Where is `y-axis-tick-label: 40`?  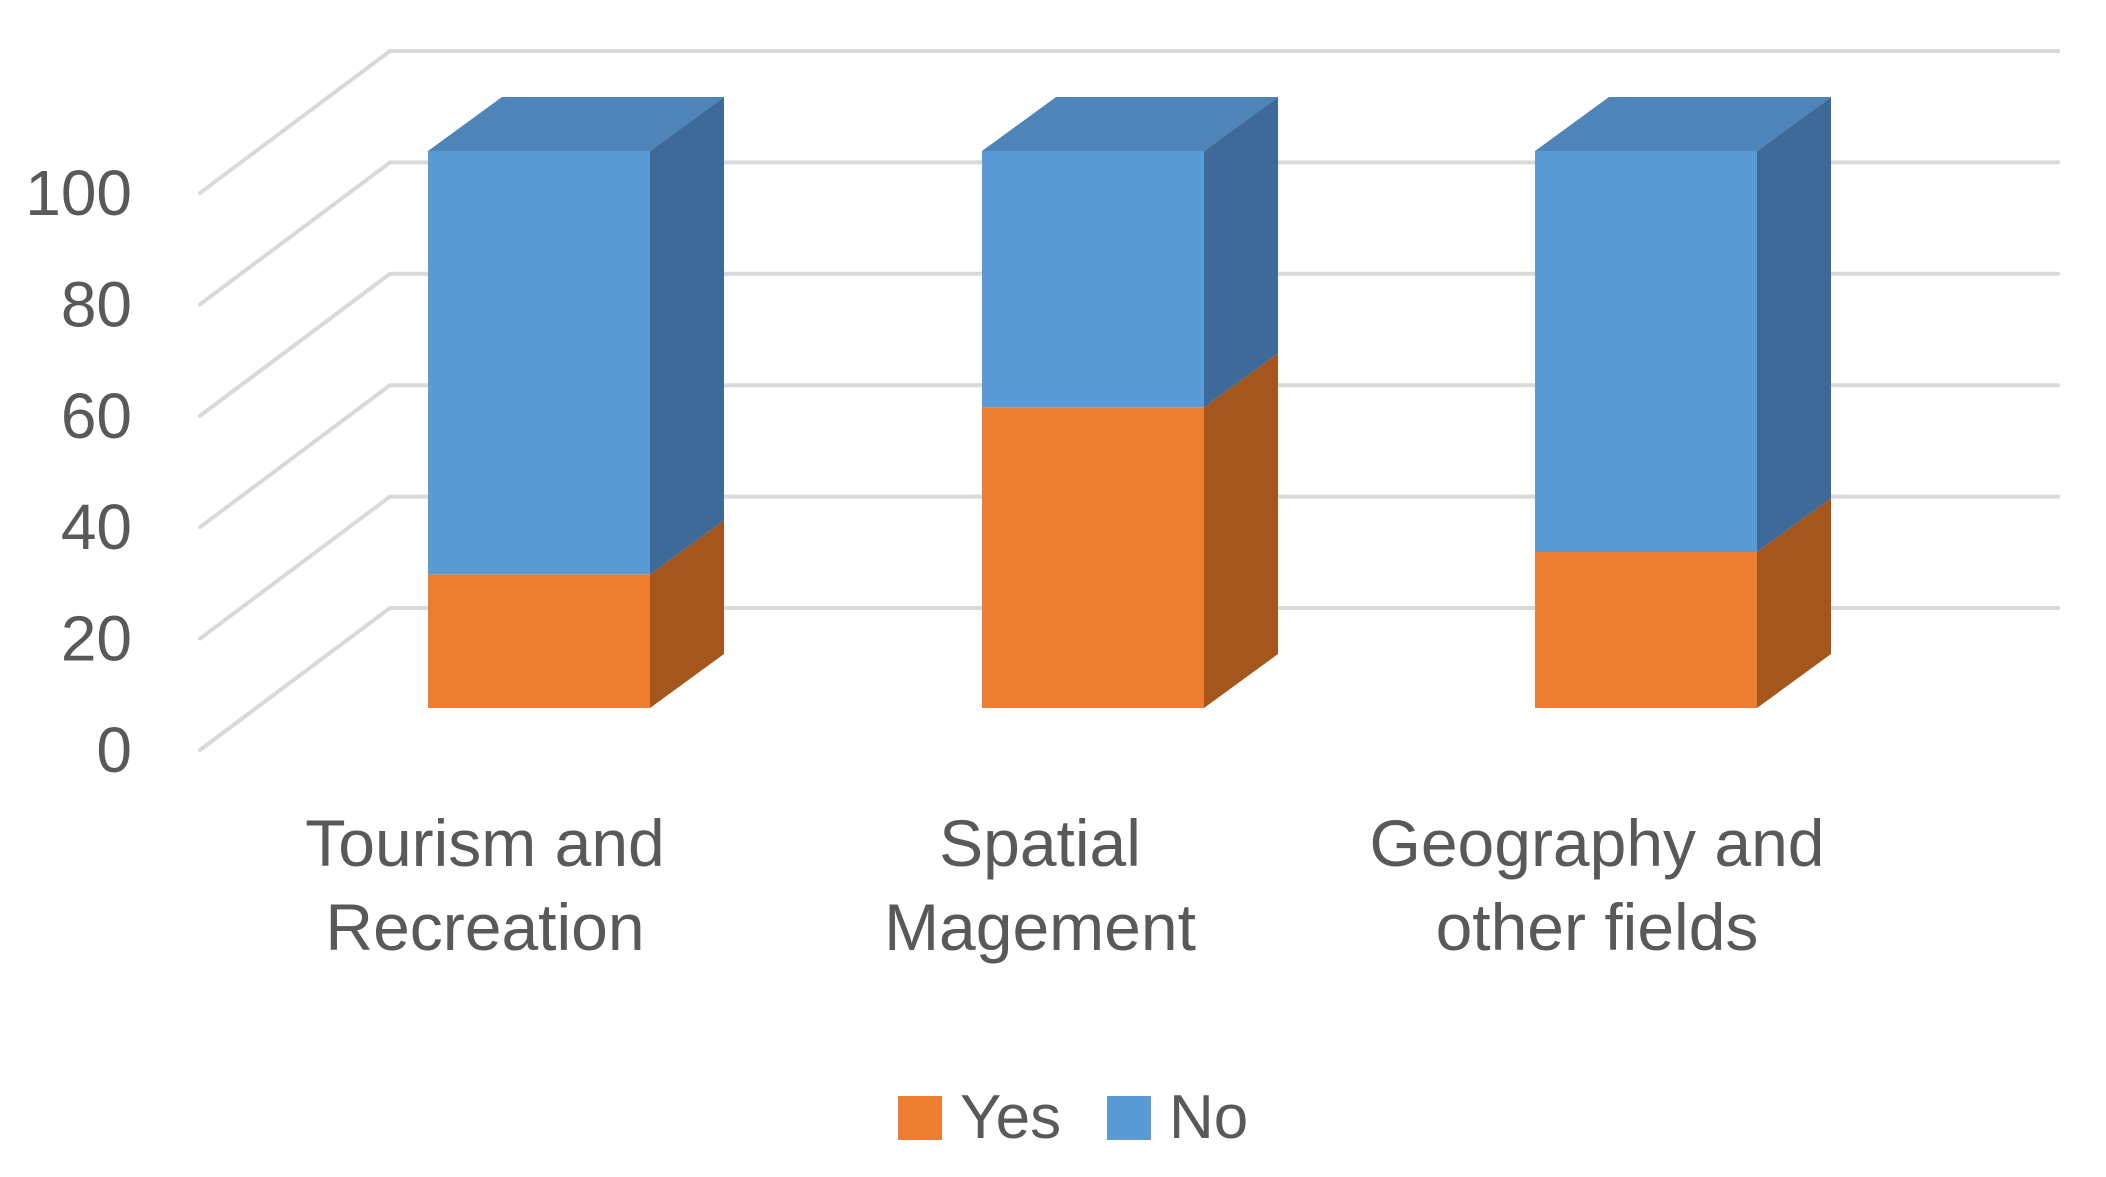
y-axis-tick-label: 40 is located at coordinates (96, 527).